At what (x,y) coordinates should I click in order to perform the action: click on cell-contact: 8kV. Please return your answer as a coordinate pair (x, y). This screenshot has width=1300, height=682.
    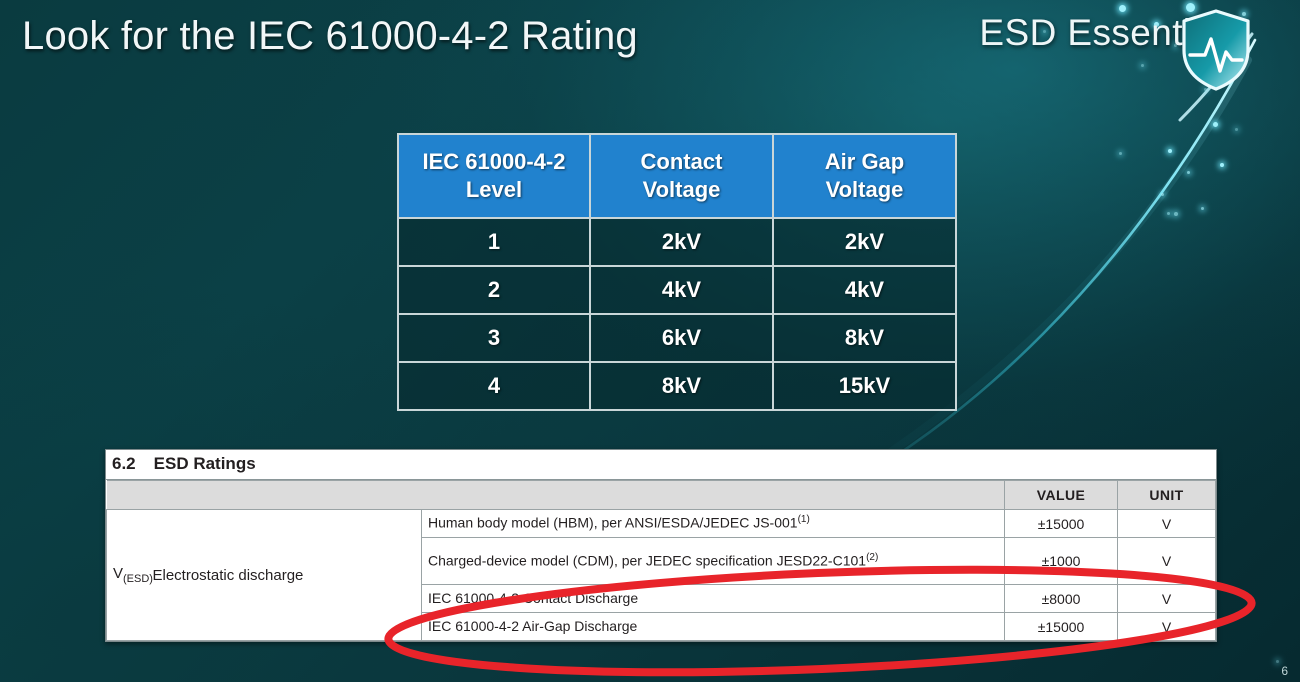
    Looking at the image, I should click on (681, 386).